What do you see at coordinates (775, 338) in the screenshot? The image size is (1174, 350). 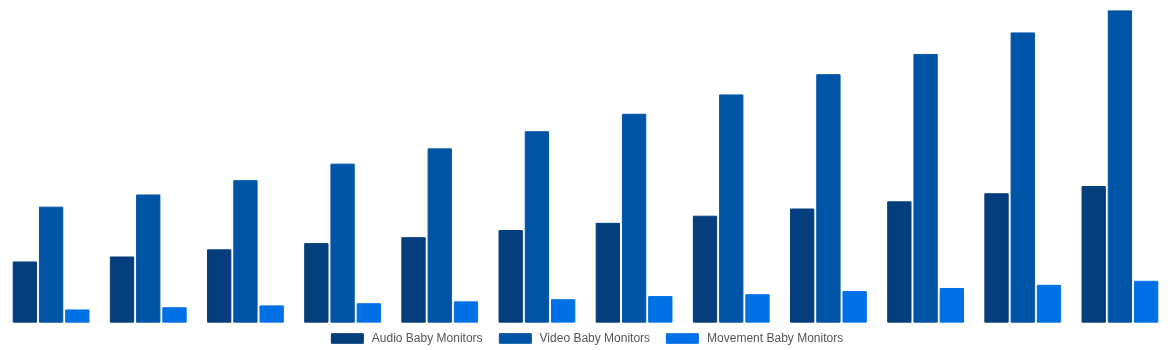 I see `legend-label: Movement Baby Monitors` at bounding box center [775, 338].